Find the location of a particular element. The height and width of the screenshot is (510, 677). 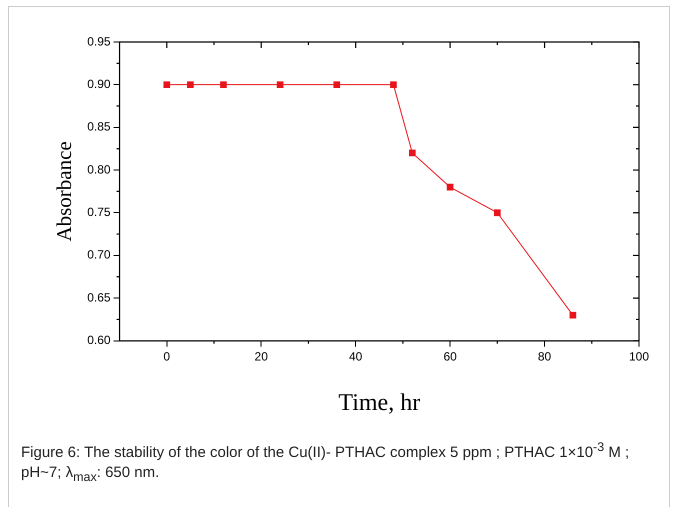

x-tick-label: 80 is located at coordinates (545, 356).